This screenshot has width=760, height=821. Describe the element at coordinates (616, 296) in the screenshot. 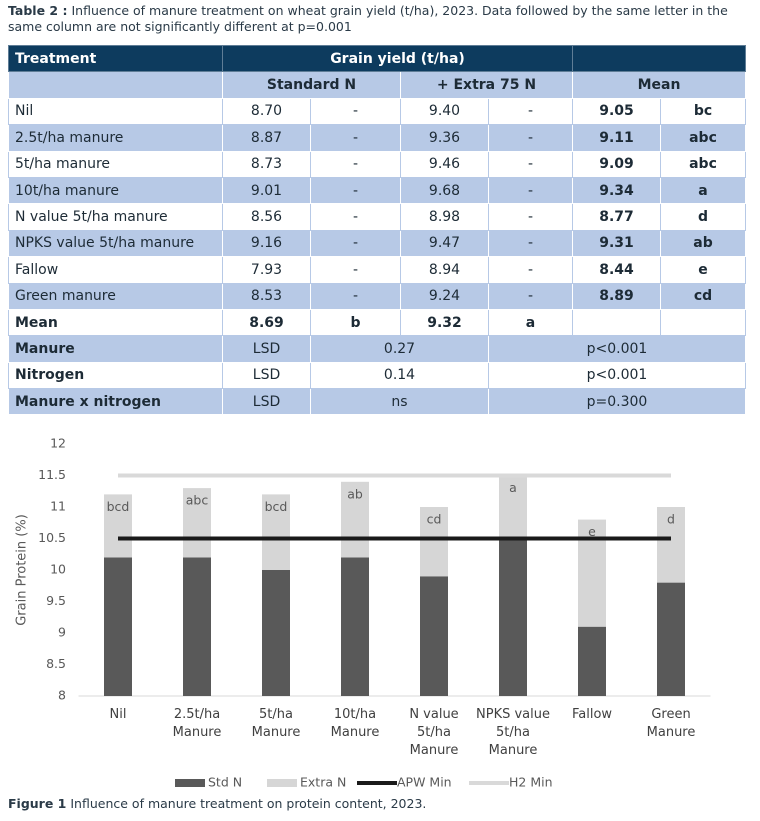

I see `table-cell: 8.89` at that location.